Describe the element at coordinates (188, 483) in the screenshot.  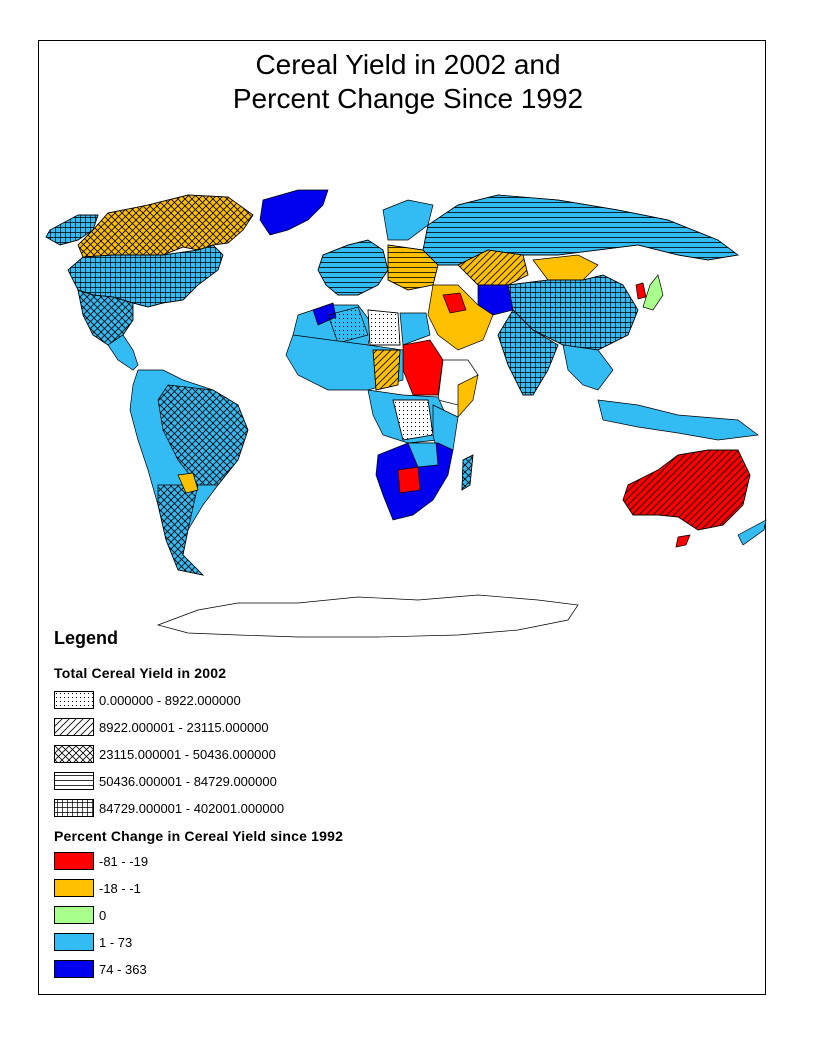
I see `region-paraguay` at that location.